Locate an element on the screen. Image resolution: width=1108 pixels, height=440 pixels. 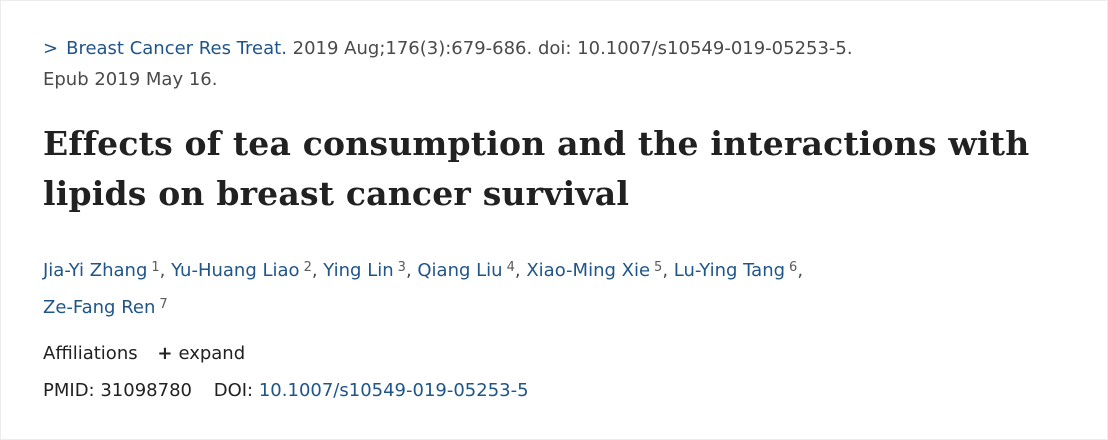
affiliations-label: Affiliations is located at coordinates (90, 353).